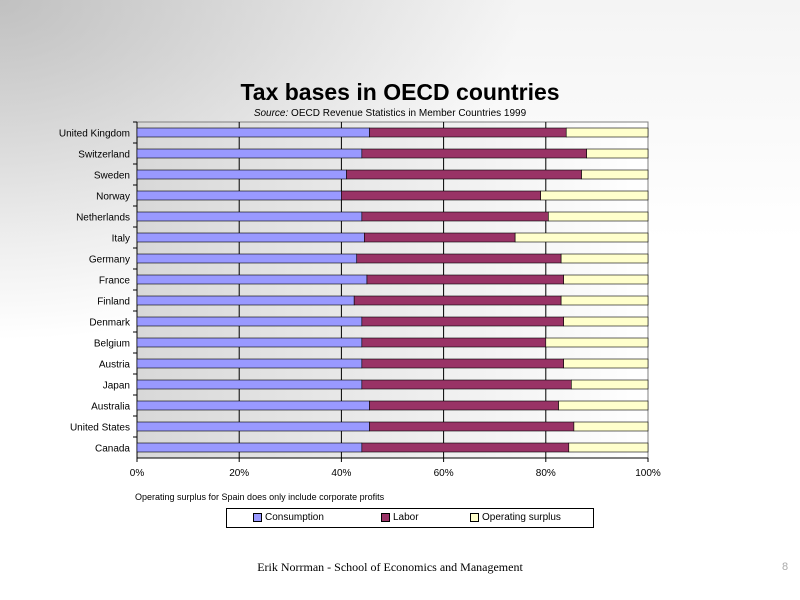  Describe the element at coordinates (94, 134) in the screenshot. I see `y-tick-label: United Kingdom` at that location.